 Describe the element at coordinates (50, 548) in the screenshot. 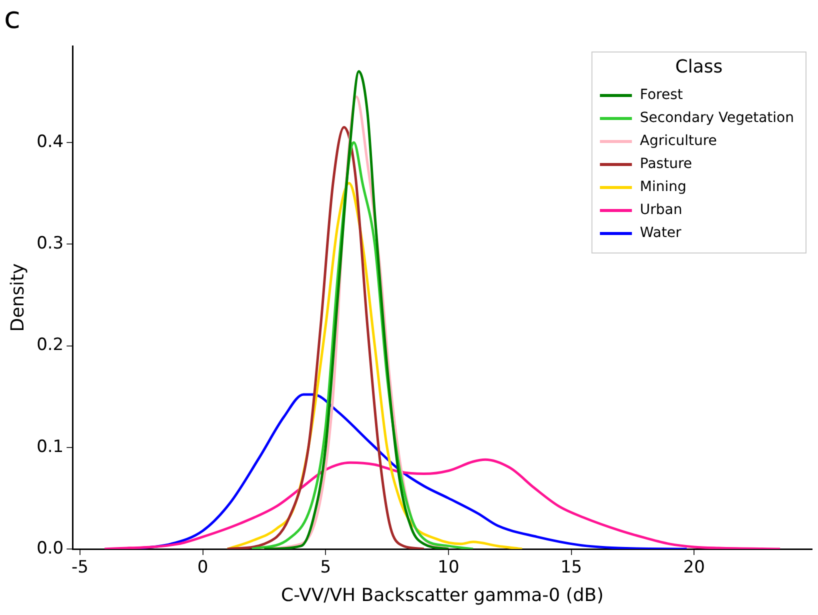

I see `y-tick-label: 0.0` at that location.